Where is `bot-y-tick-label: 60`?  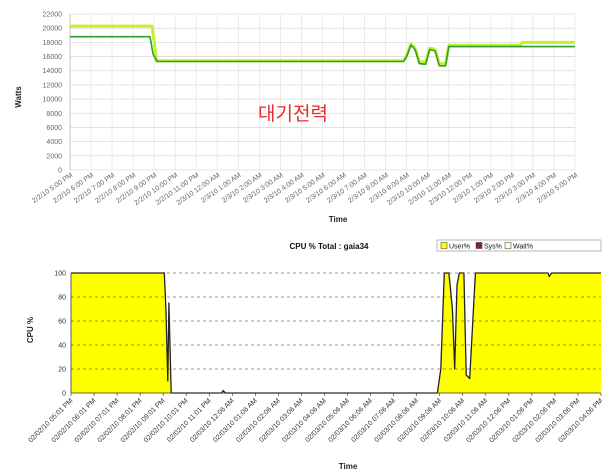 bot-y-tick-label: 60 is located at coordinates (62, 322).